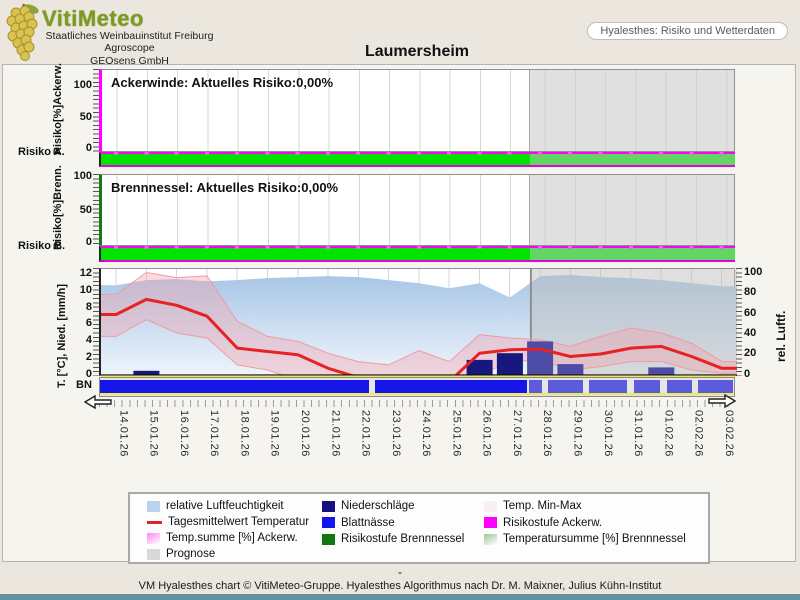  What do you see at coordinates (490, 506) in the screenshot?
I see `minmax-swatch-icon` at bounding box center [490, 506].